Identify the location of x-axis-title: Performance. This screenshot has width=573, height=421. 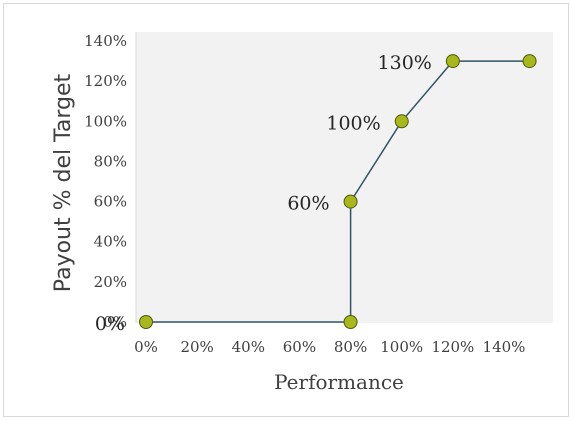
(339, 382).